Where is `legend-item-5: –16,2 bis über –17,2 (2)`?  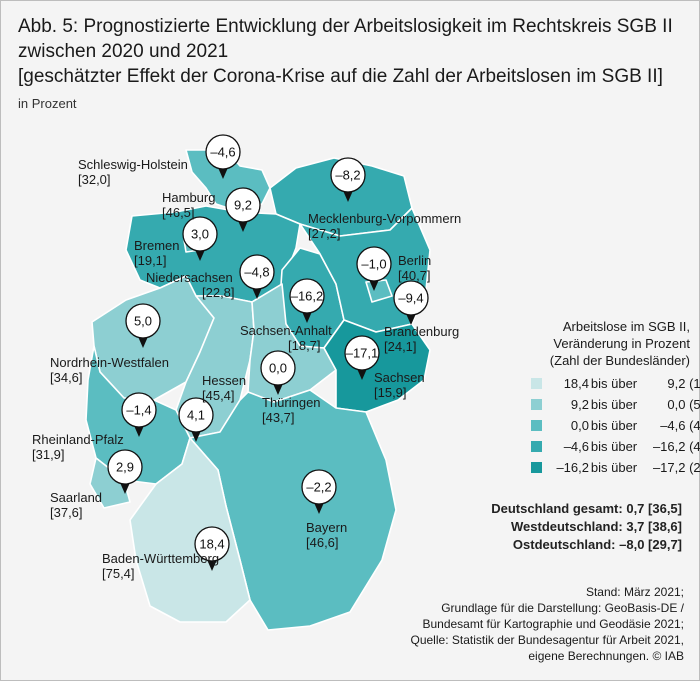 legend-item-5: –16,2 bis über –17,2 (2) is located at coordinates (610, 468).